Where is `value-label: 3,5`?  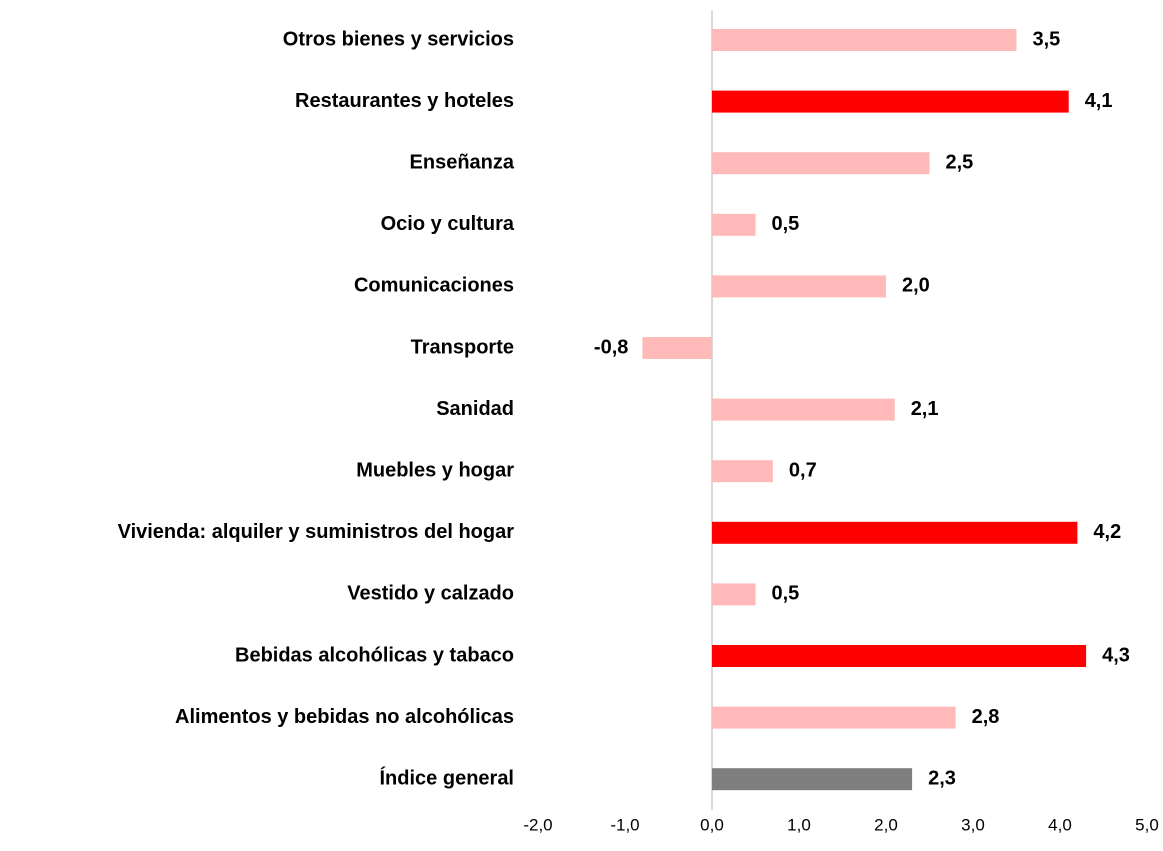
value-label: 3,5 is located at coordinates (1047, 39).